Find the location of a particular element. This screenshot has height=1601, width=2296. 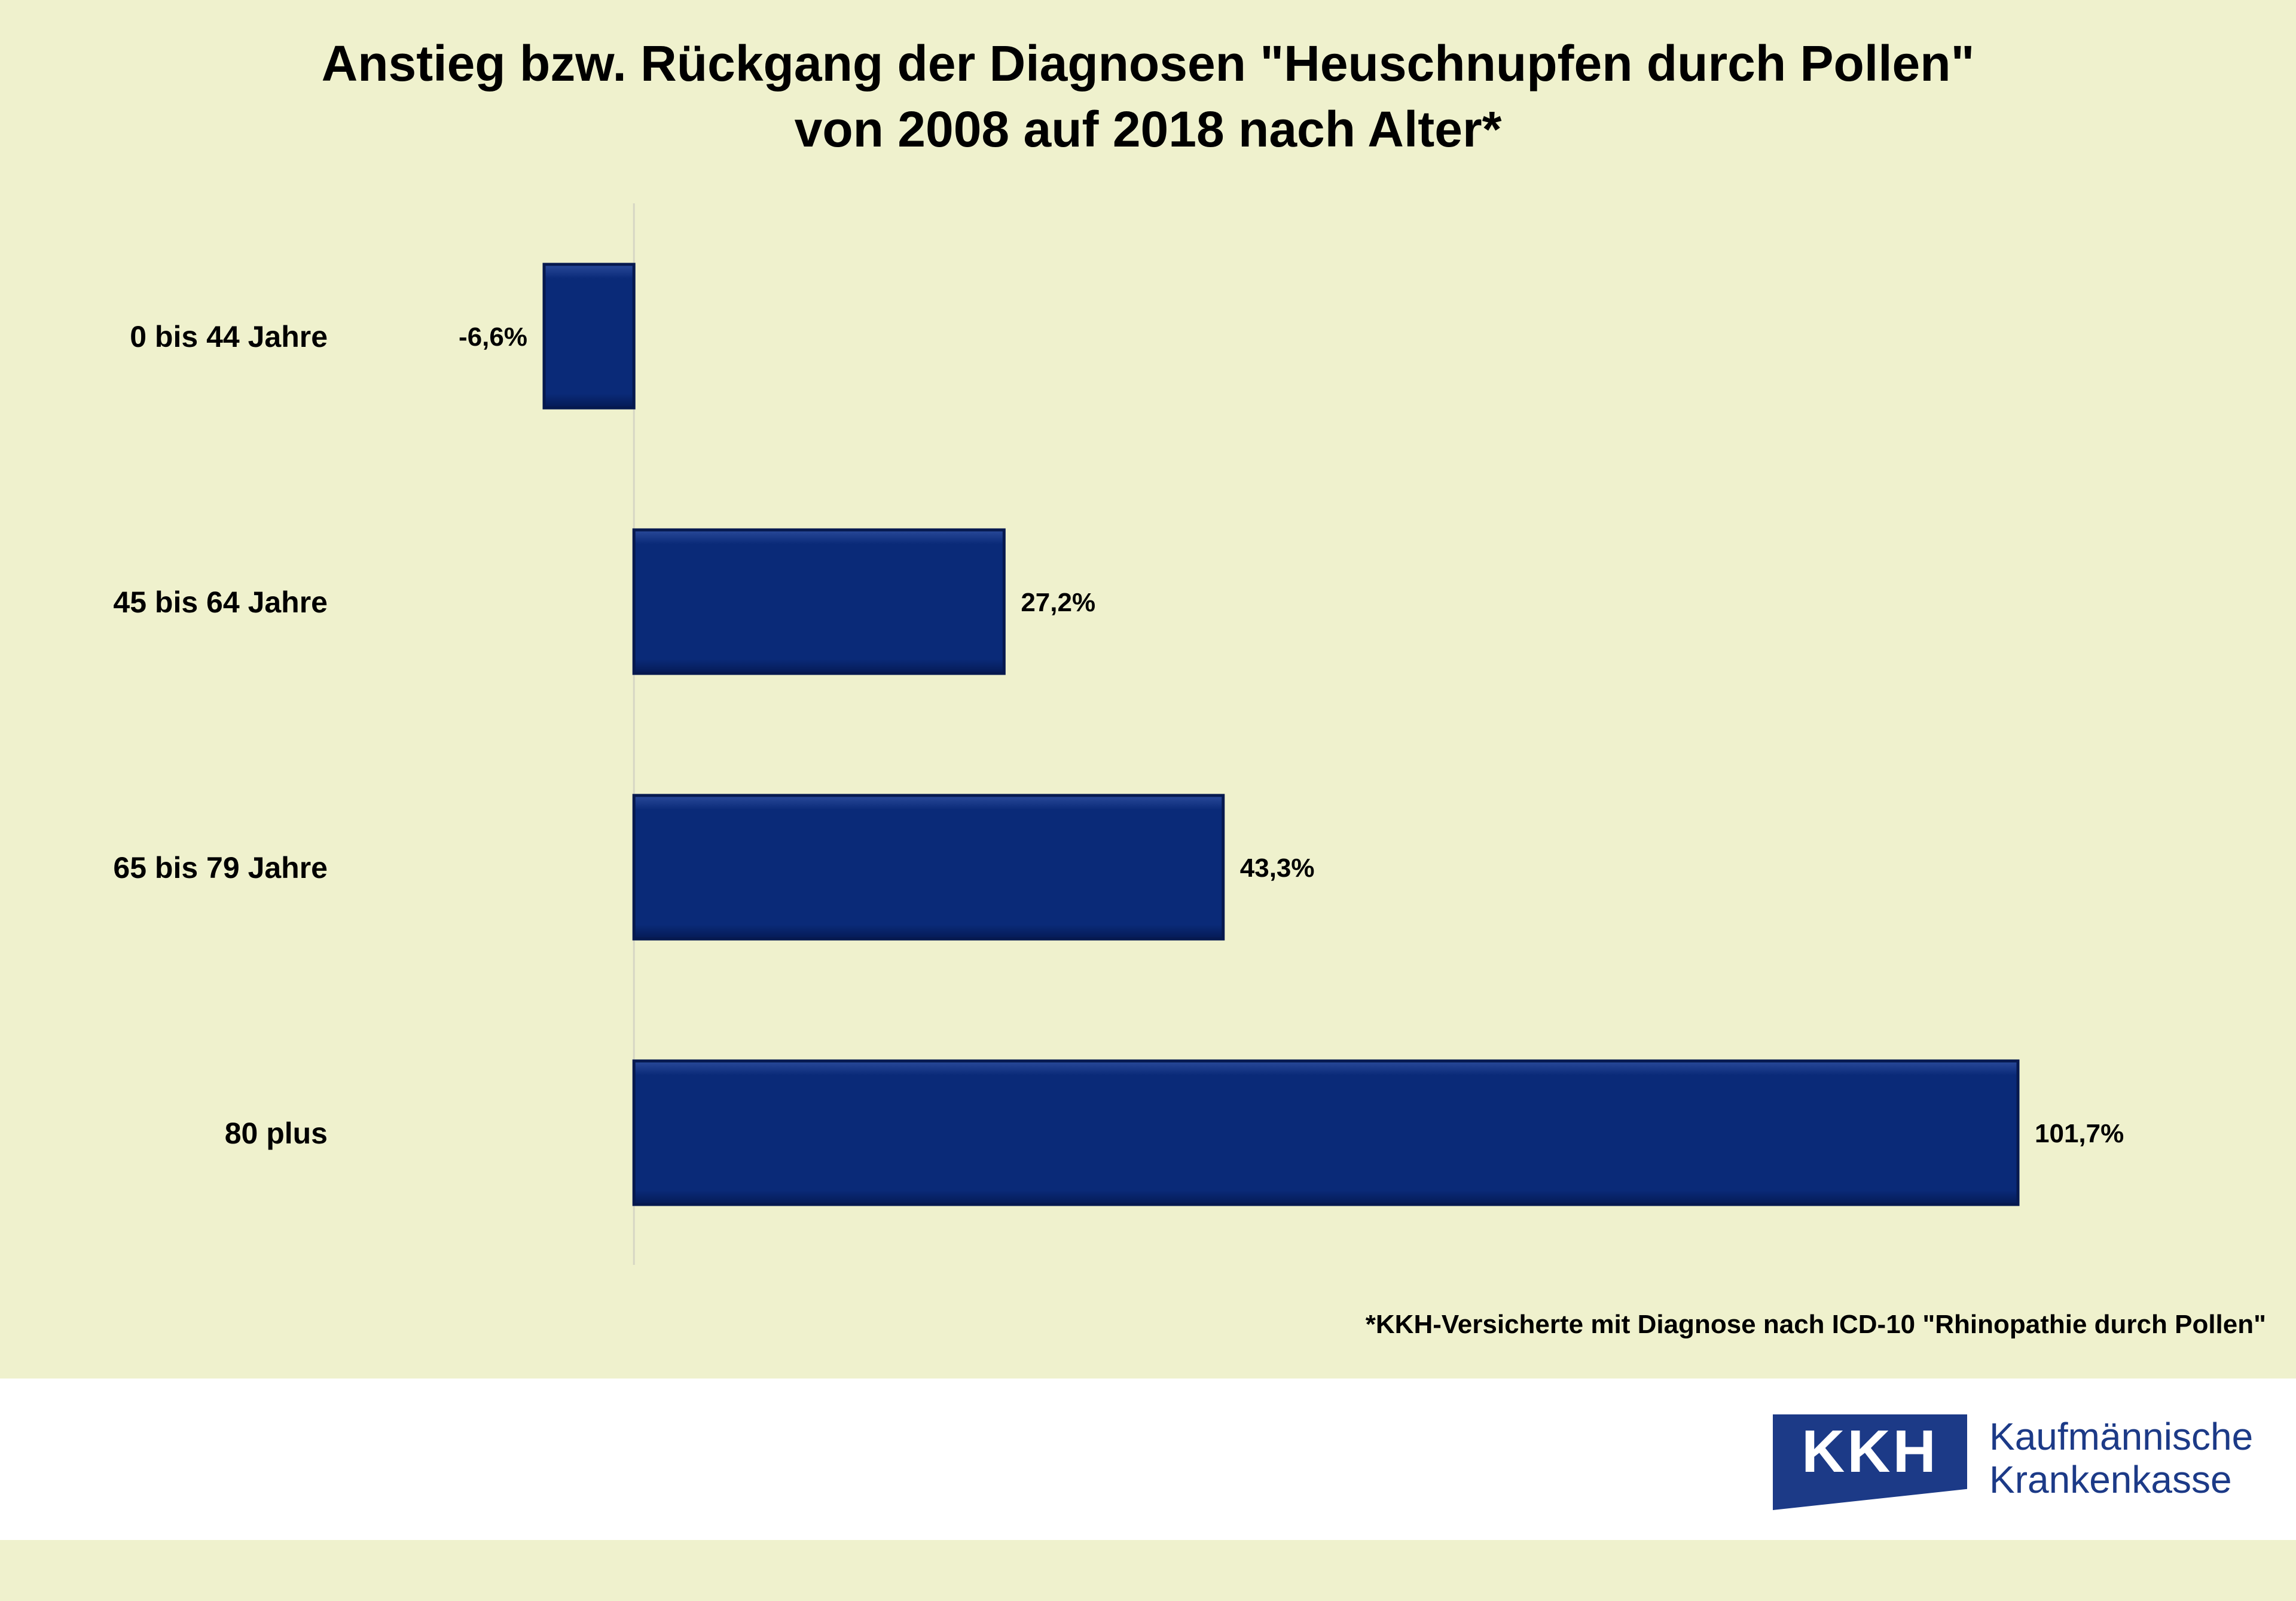

chart-title-line-2: von 2008 auf 2018 nach Alter* is located at coordinates (1148, 129).